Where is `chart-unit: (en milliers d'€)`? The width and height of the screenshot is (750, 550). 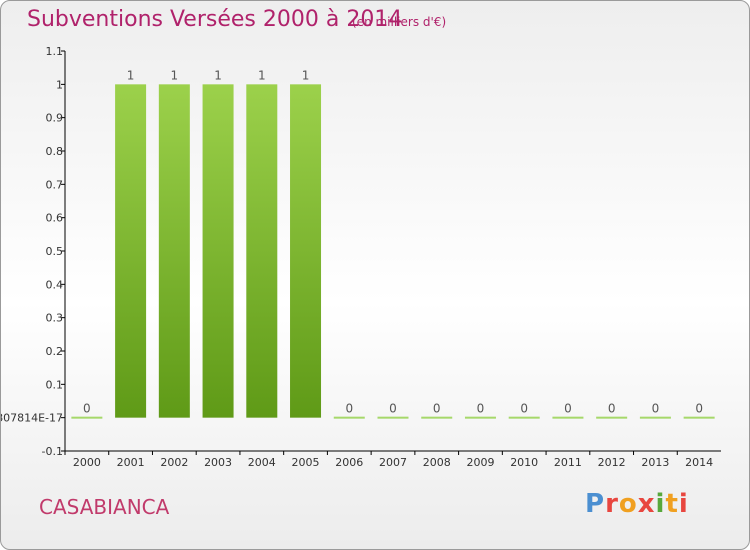 chart-unit: (en milliers d'€) is located at coordinates (399, 22).